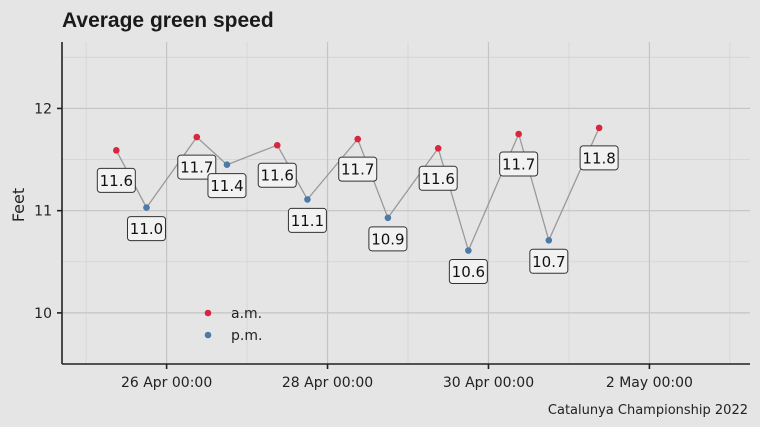 The image size is (760, 427). I want to click on data-label-text: 11.1, so click(307, 221).